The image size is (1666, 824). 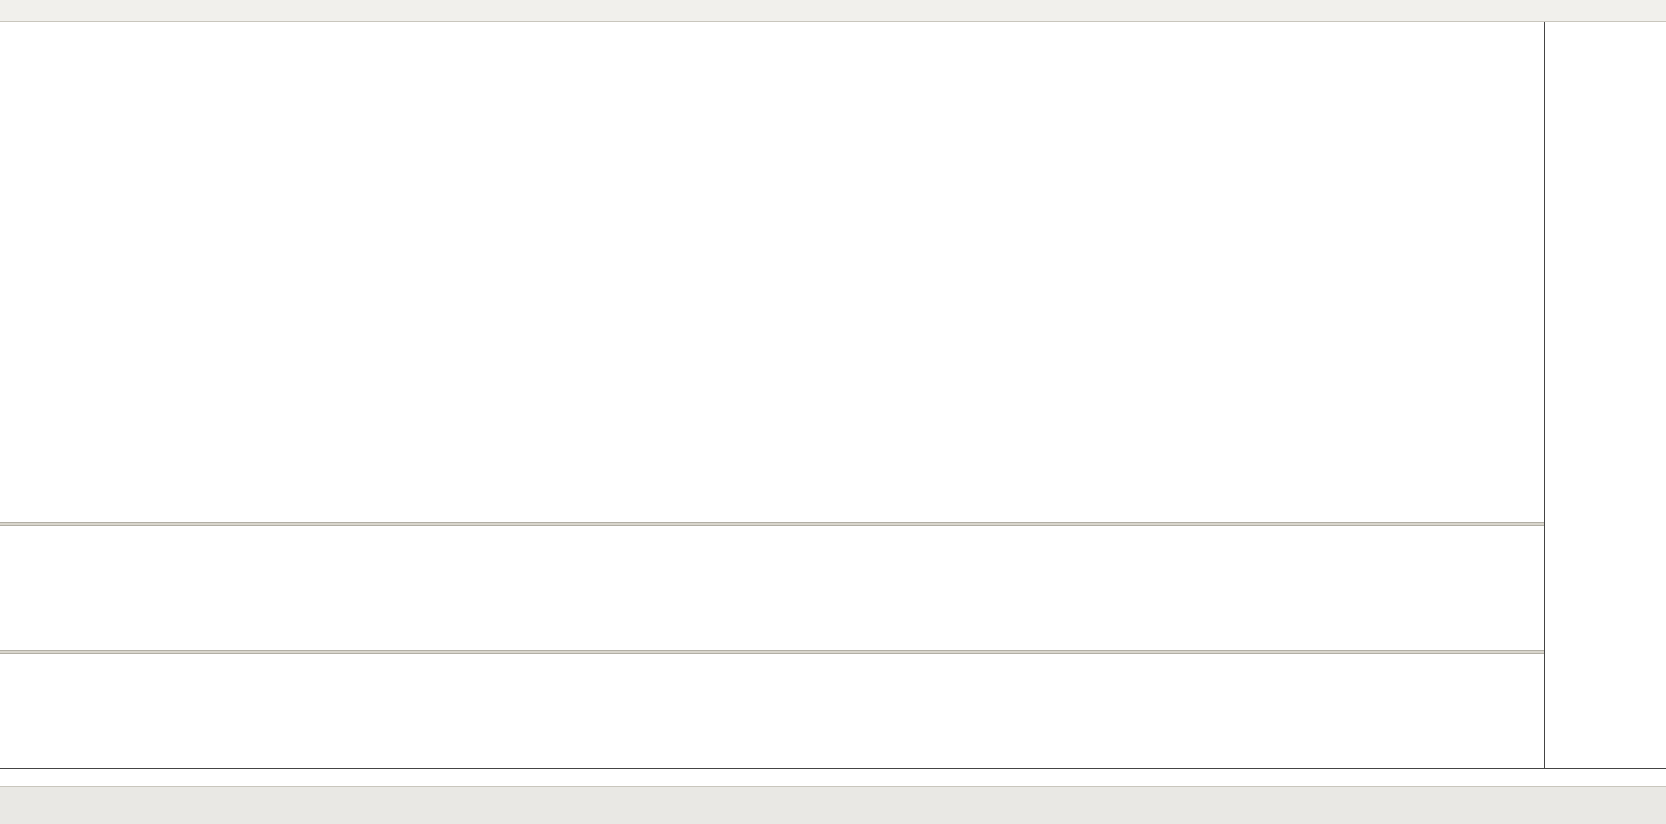 I want to click on bottom-strip, so click(x=833, y=805).